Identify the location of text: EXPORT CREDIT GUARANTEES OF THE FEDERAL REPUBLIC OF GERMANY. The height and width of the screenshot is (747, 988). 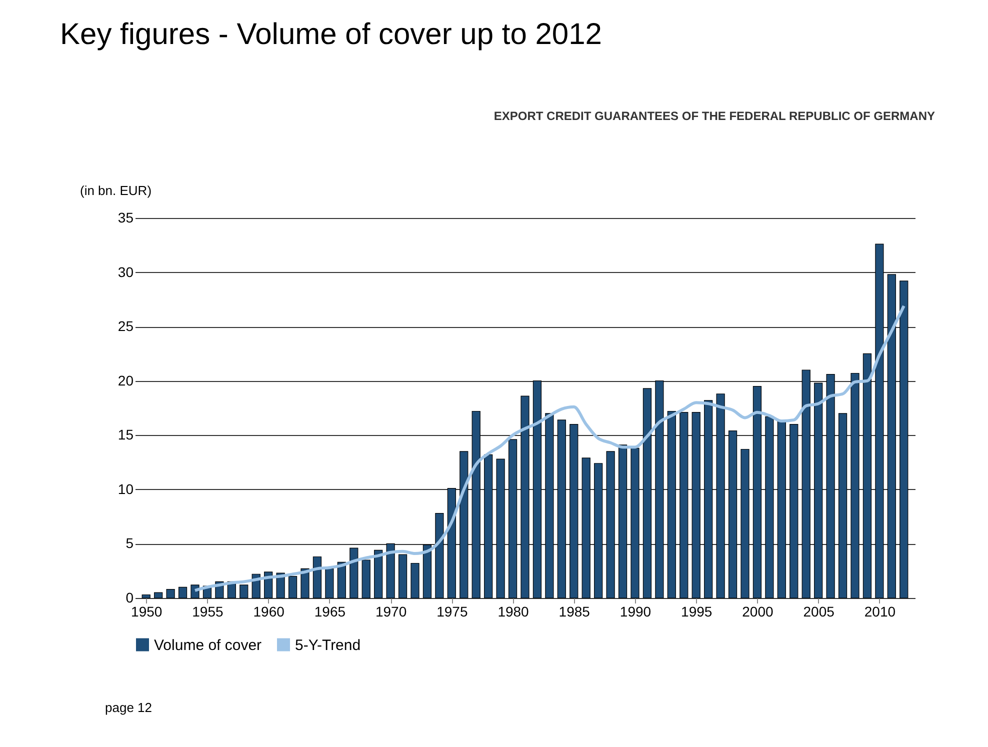
(714, 116).